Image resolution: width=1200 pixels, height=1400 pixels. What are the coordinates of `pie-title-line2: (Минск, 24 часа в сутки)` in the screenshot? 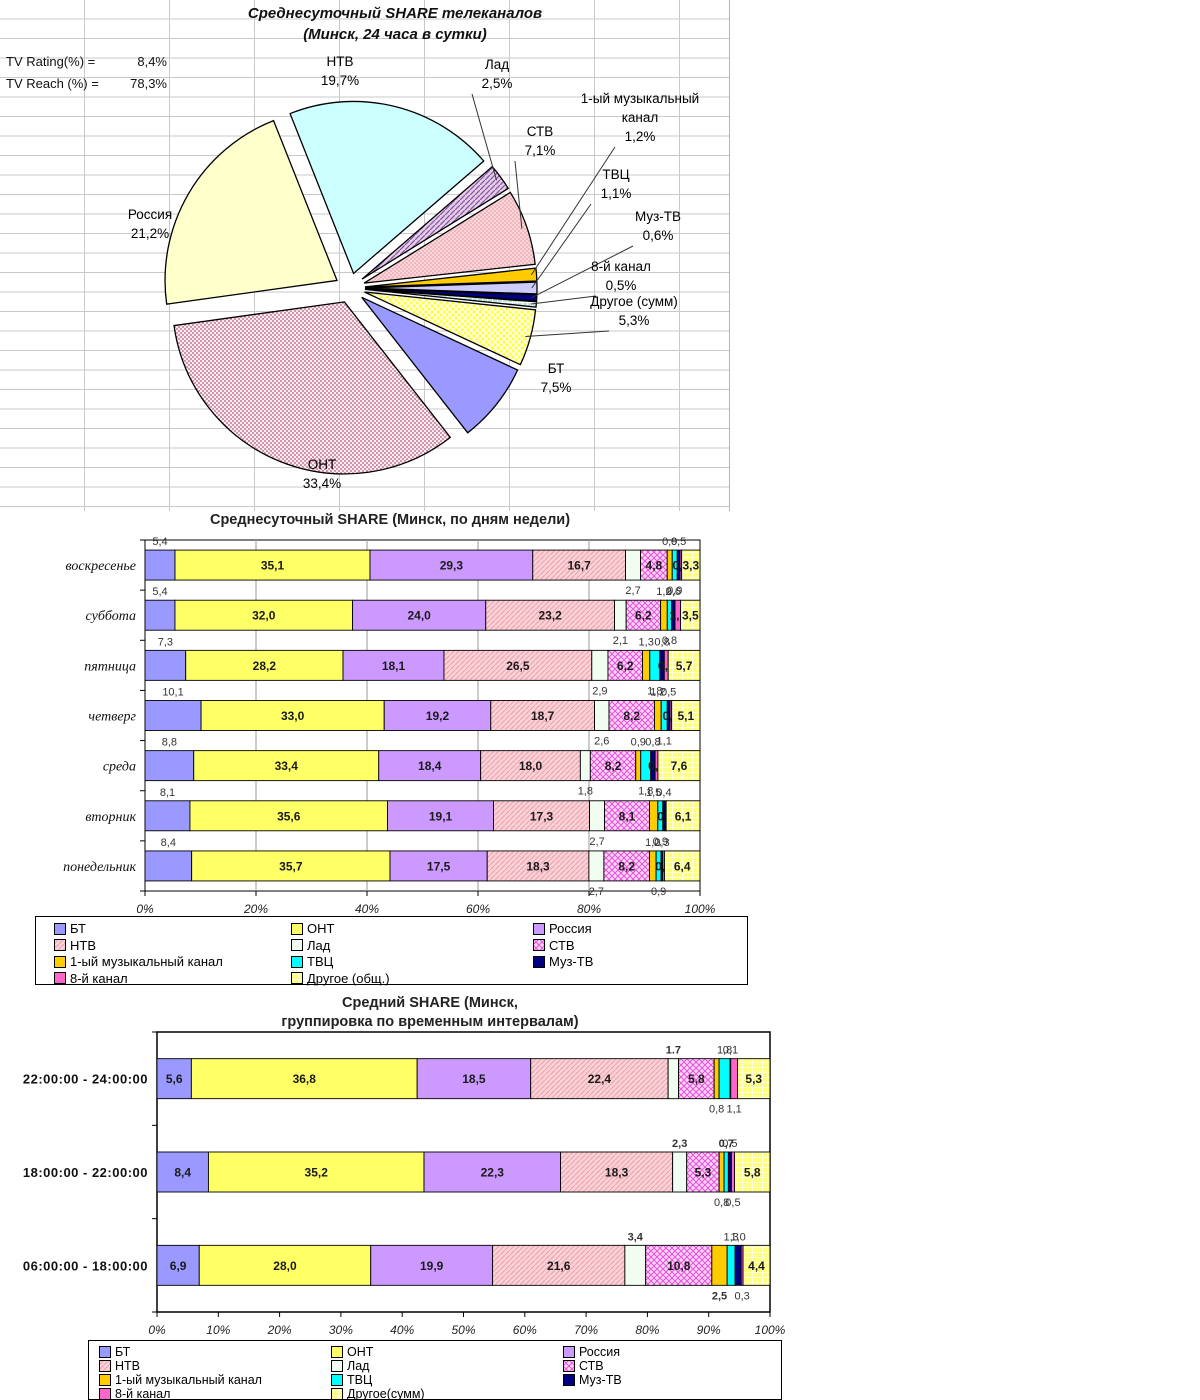 It's located at (395, 34).